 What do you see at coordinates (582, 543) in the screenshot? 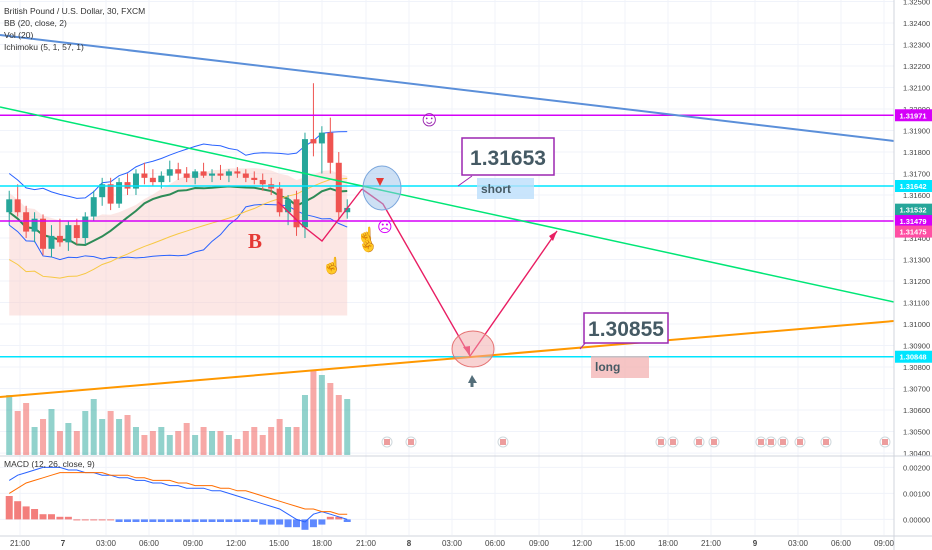
I see `time-tick-label: 12:00` at bounding box center [582, 543].